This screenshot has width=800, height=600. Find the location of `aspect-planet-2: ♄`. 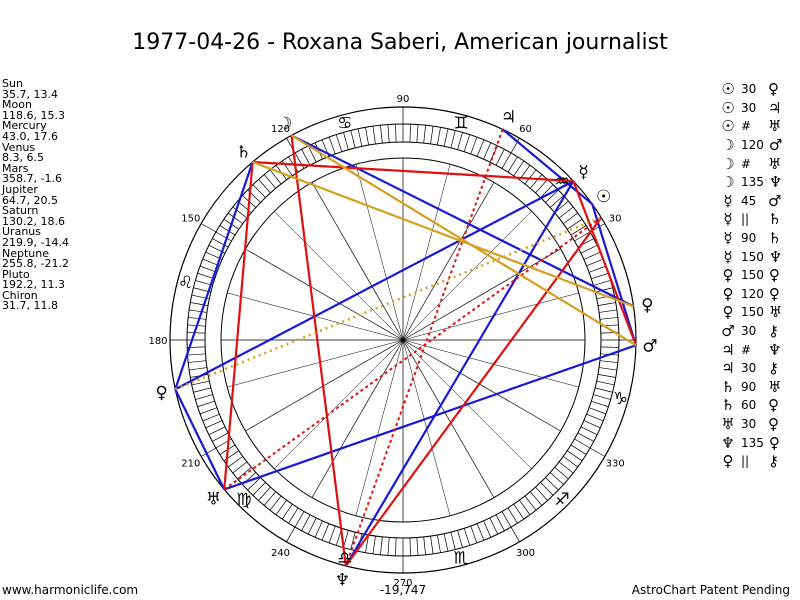

aspect-planet-2: ♄ is located at coordinates (775, 238).